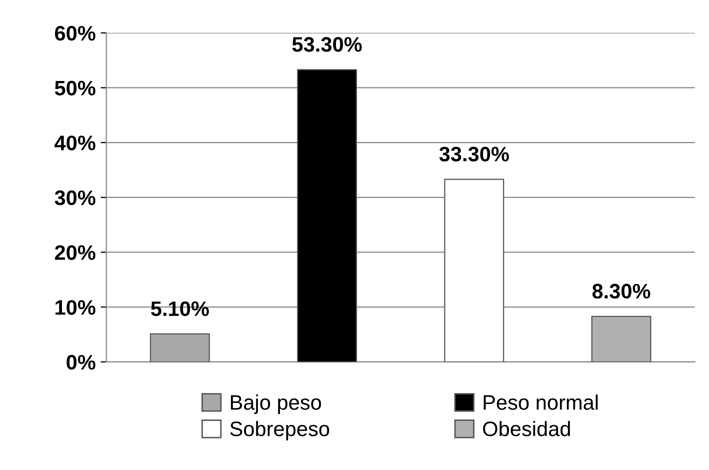 This screenshot has height=470, width=709. I want to click on data-label: 33.30%, so click(474, 154).